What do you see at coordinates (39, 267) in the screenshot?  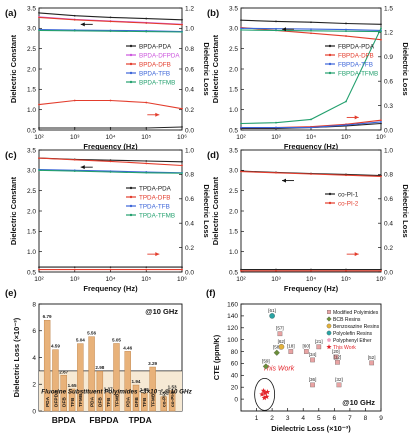 I see `data-point-tpda-pda-loss` at bounding box center [39, 267].